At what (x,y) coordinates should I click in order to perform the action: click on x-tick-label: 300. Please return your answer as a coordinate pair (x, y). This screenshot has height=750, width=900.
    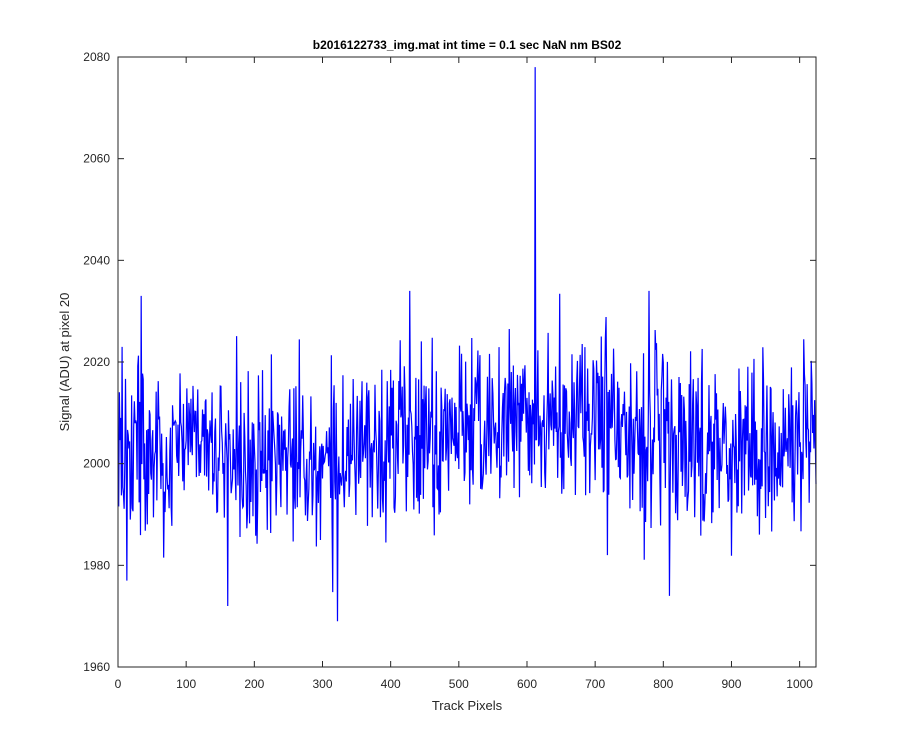
    Looking at the image, I should click on (322, 684).